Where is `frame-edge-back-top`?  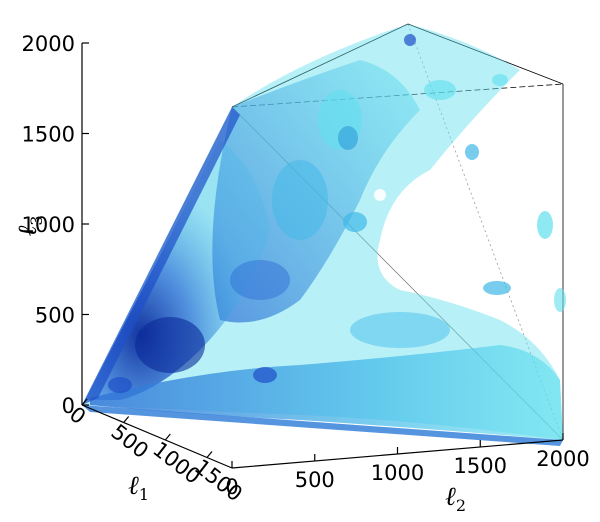 frame-edge-back-top is located at coordinates (320, 65).